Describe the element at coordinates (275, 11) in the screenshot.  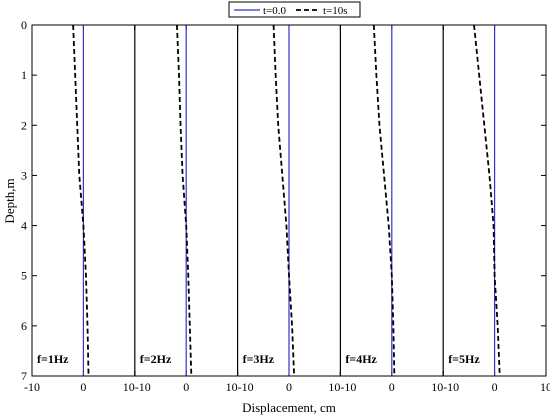
I see `legend-label-t0: t=0.0` at that location.